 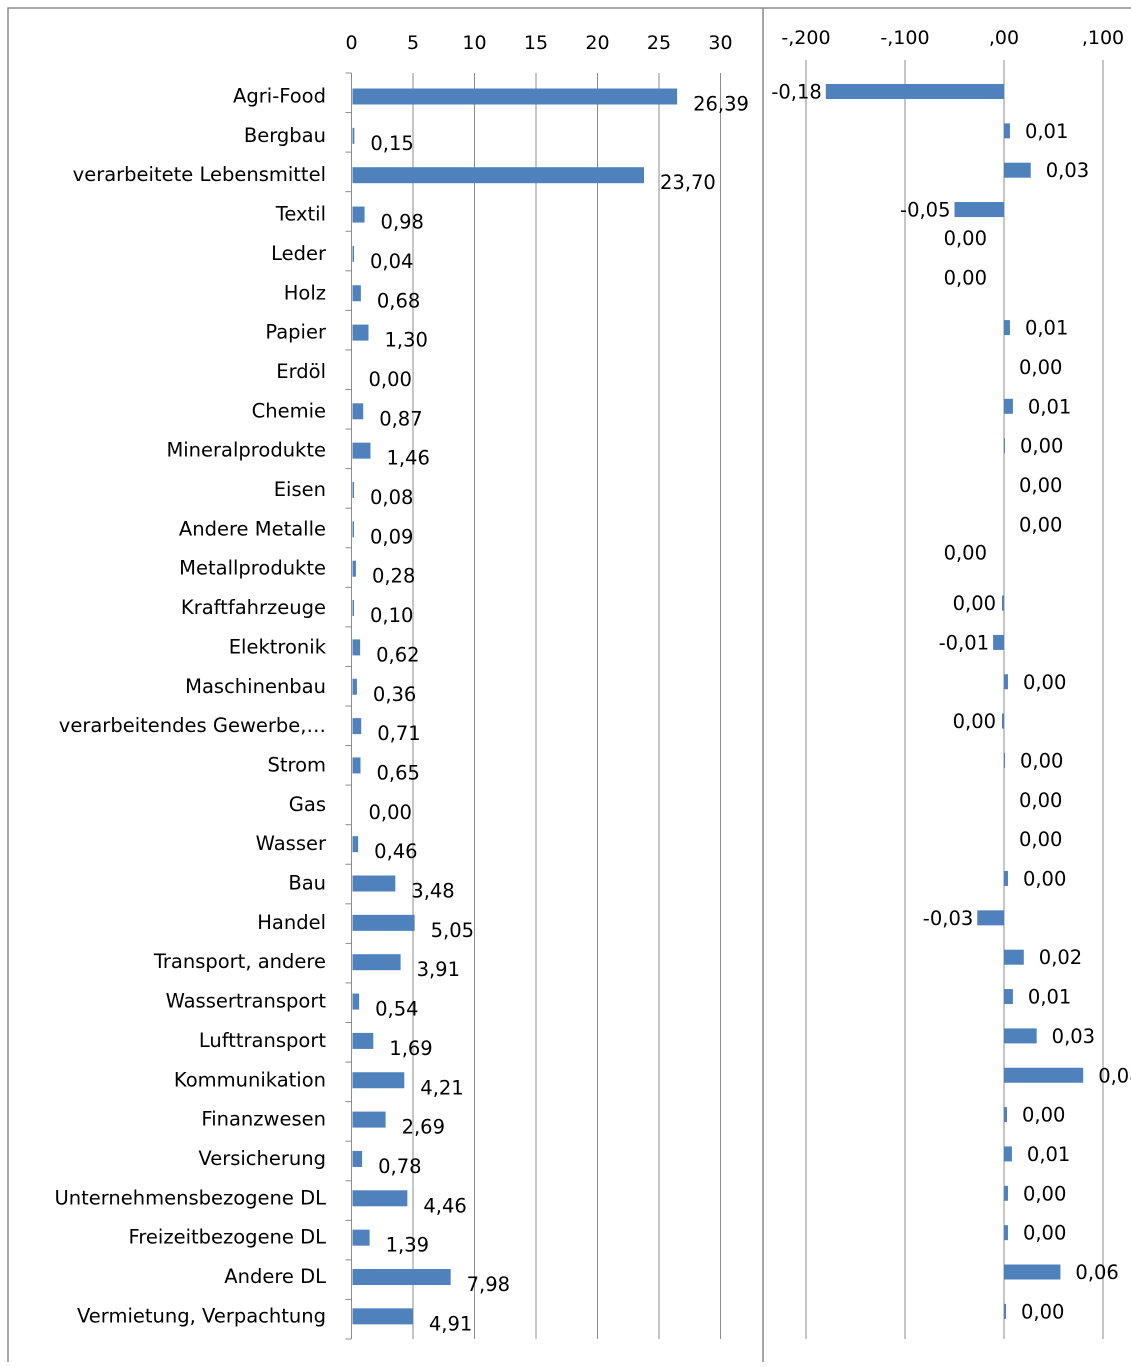 I want to click on left-data-label: 0,46, so click(x=395, y=851).